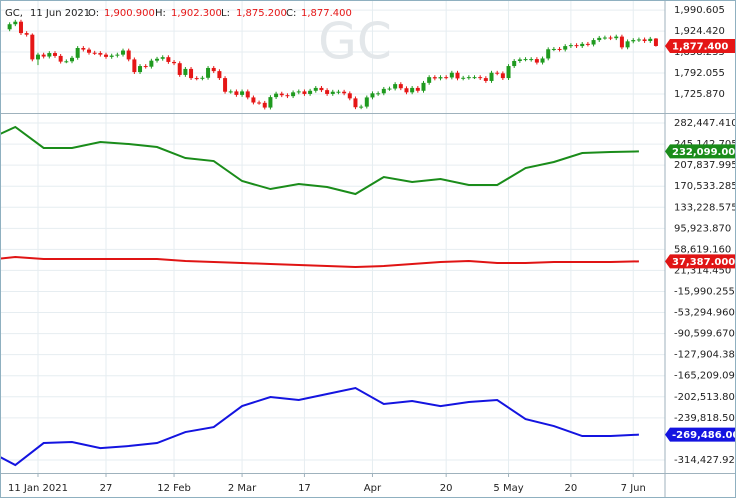 The height and width of the screenshot is (498, 736). Describe the element at coordinates (508, 488) in the screenshot. I see `x-tick-label: 5 May` at that location.